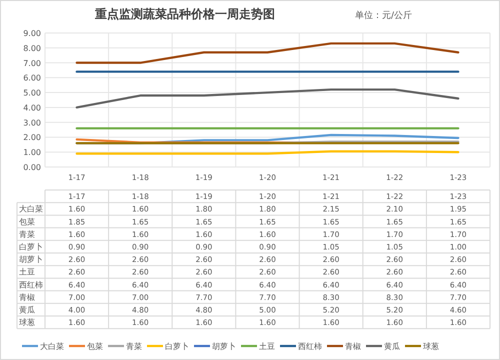  What do you see at coordinates (32, 93) in the screenshot?
I see `y-tick-label: 5.00` at bounding box center [32, 93].